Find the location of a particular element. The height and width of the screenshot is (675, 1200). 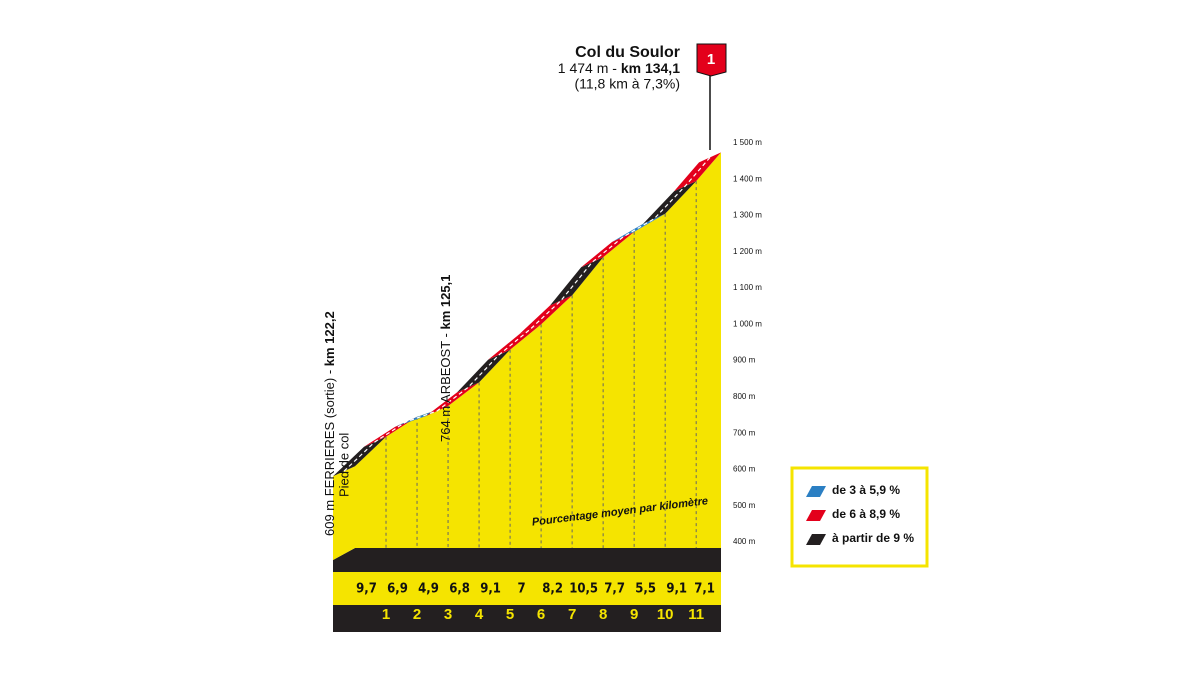

y-tick-label: 1 500 m is located at coordinates (747, 142).